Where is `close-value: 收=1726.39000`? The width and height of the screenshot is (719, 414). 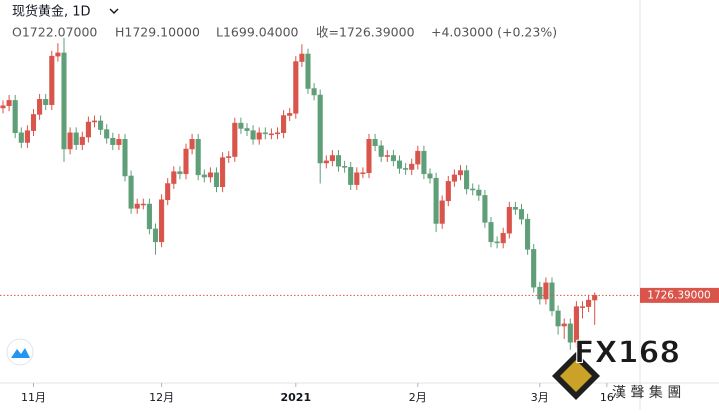
close-value: 收=1726.39000 is located at coordinates (365, 32).